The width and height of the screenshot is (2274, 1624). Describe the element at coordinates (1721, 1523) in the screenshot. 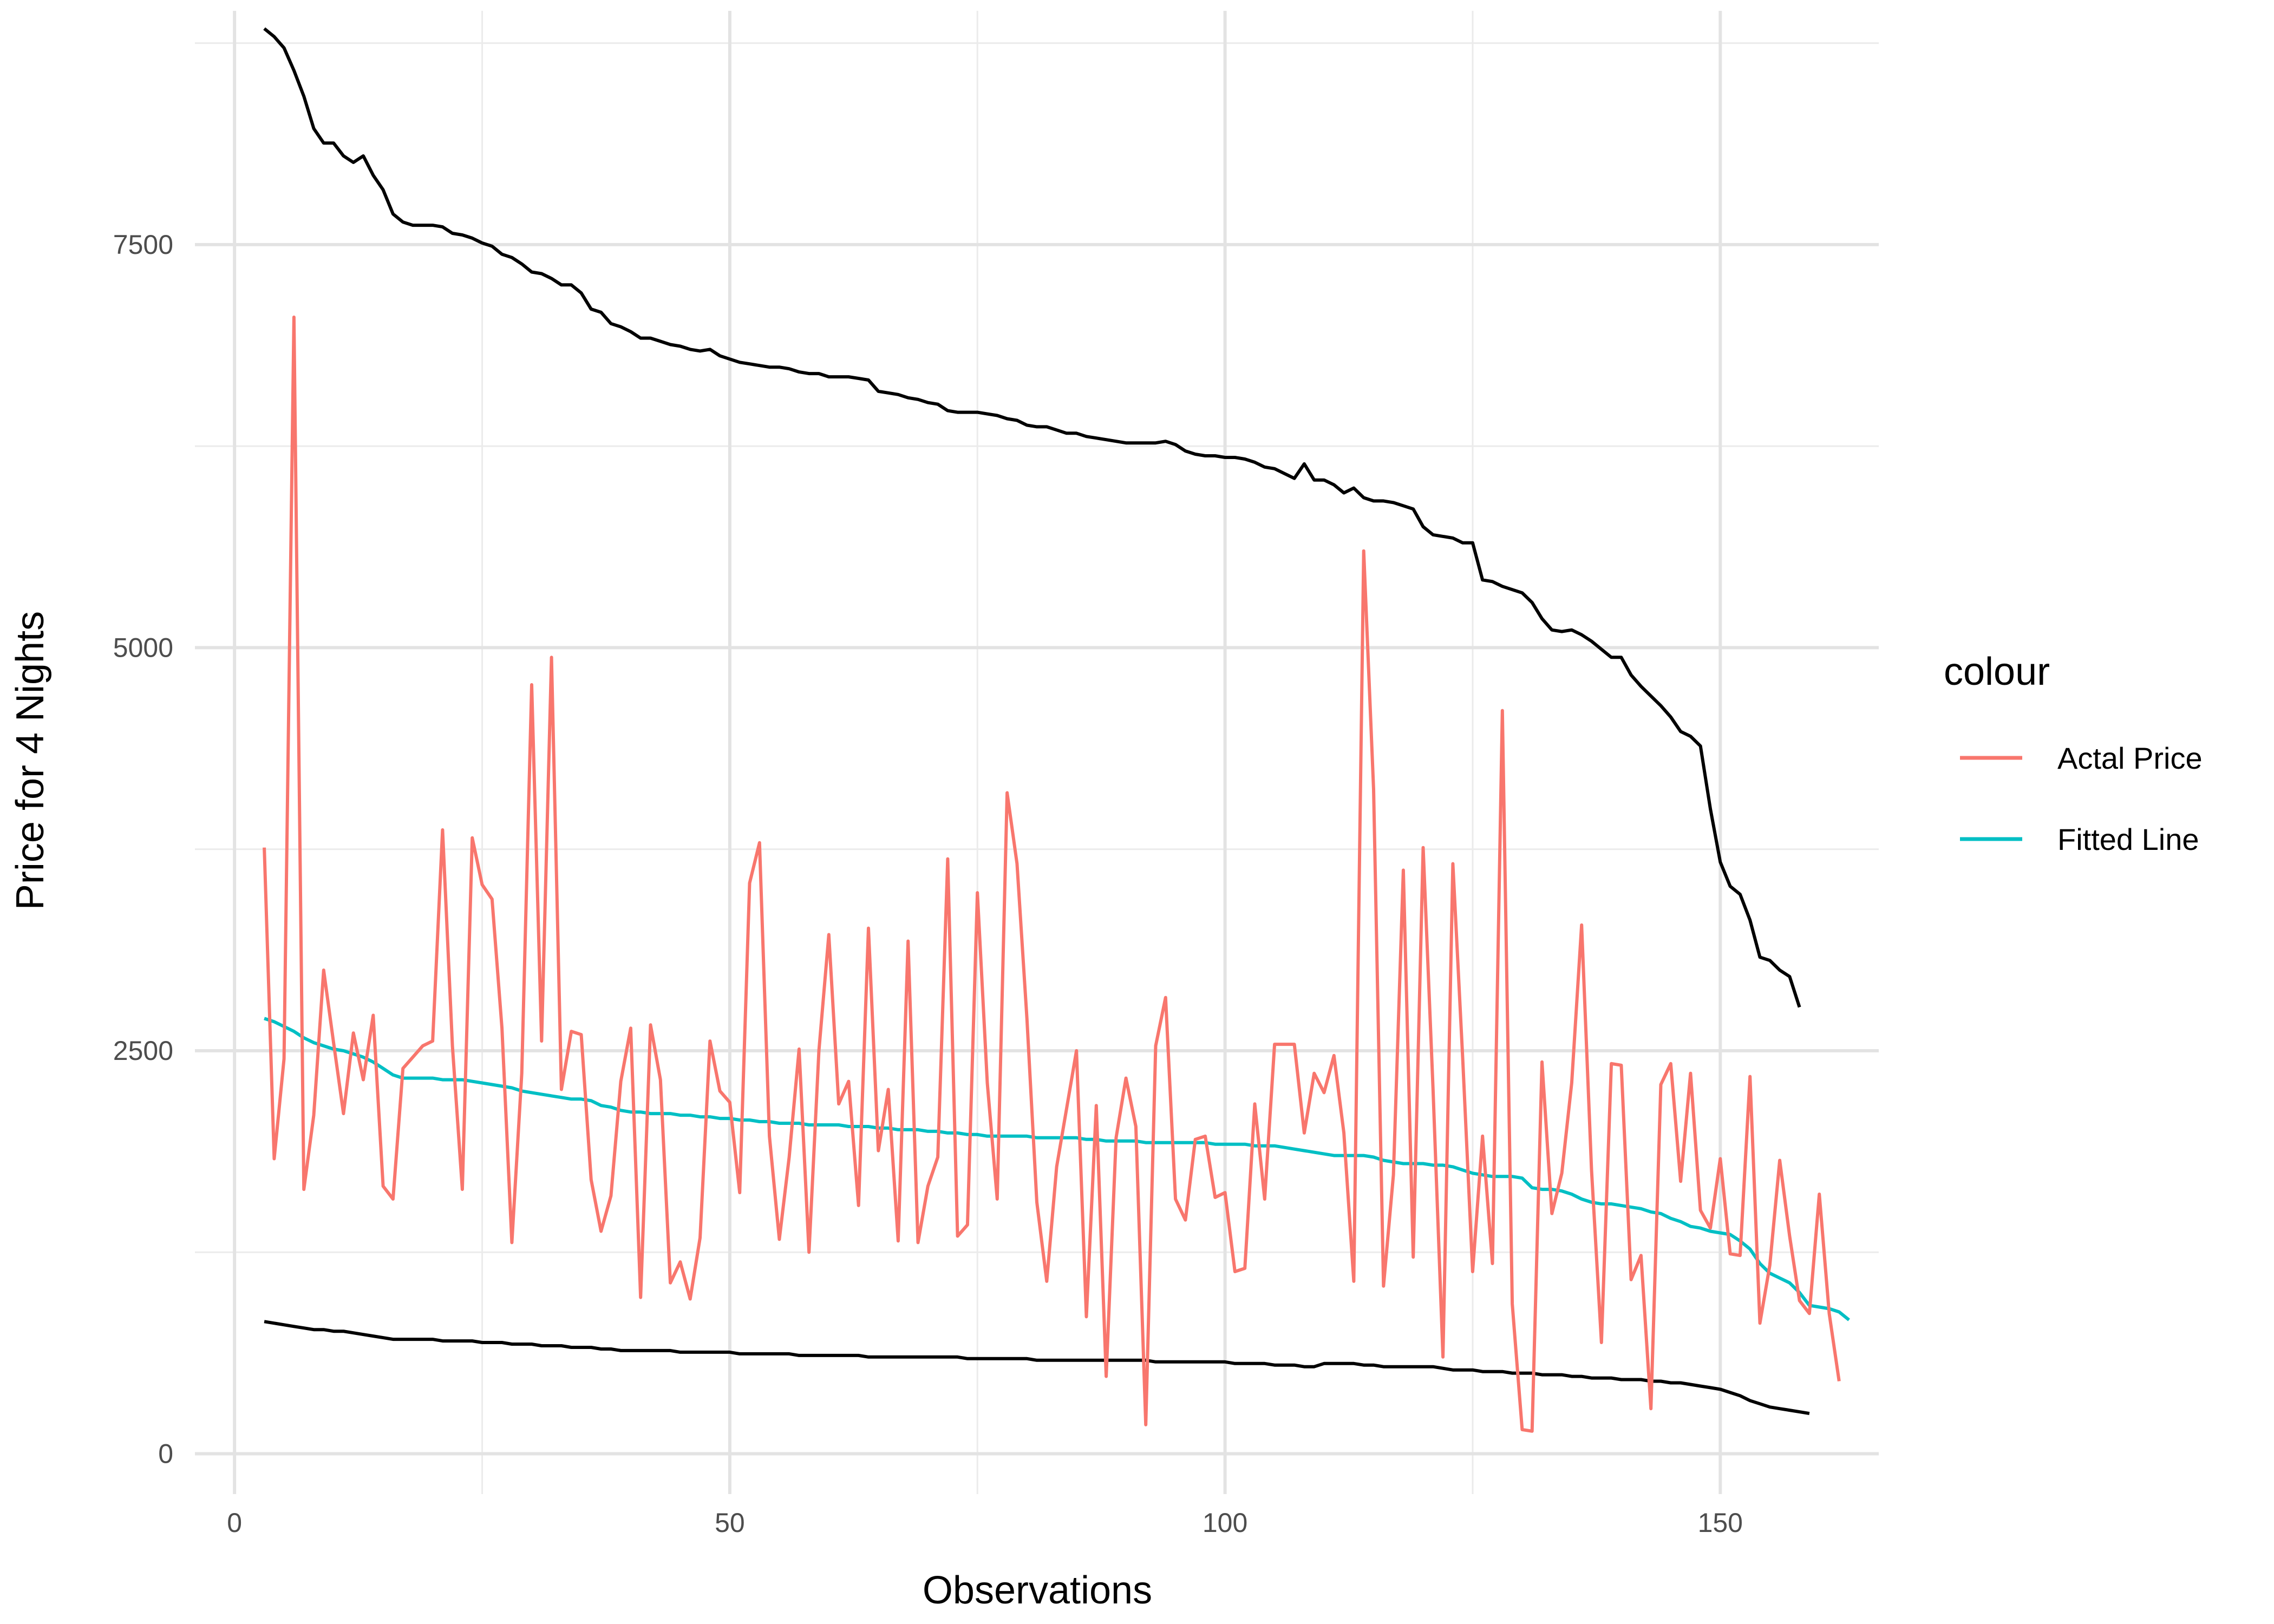

I see `x-tick-label: 150` at that location.